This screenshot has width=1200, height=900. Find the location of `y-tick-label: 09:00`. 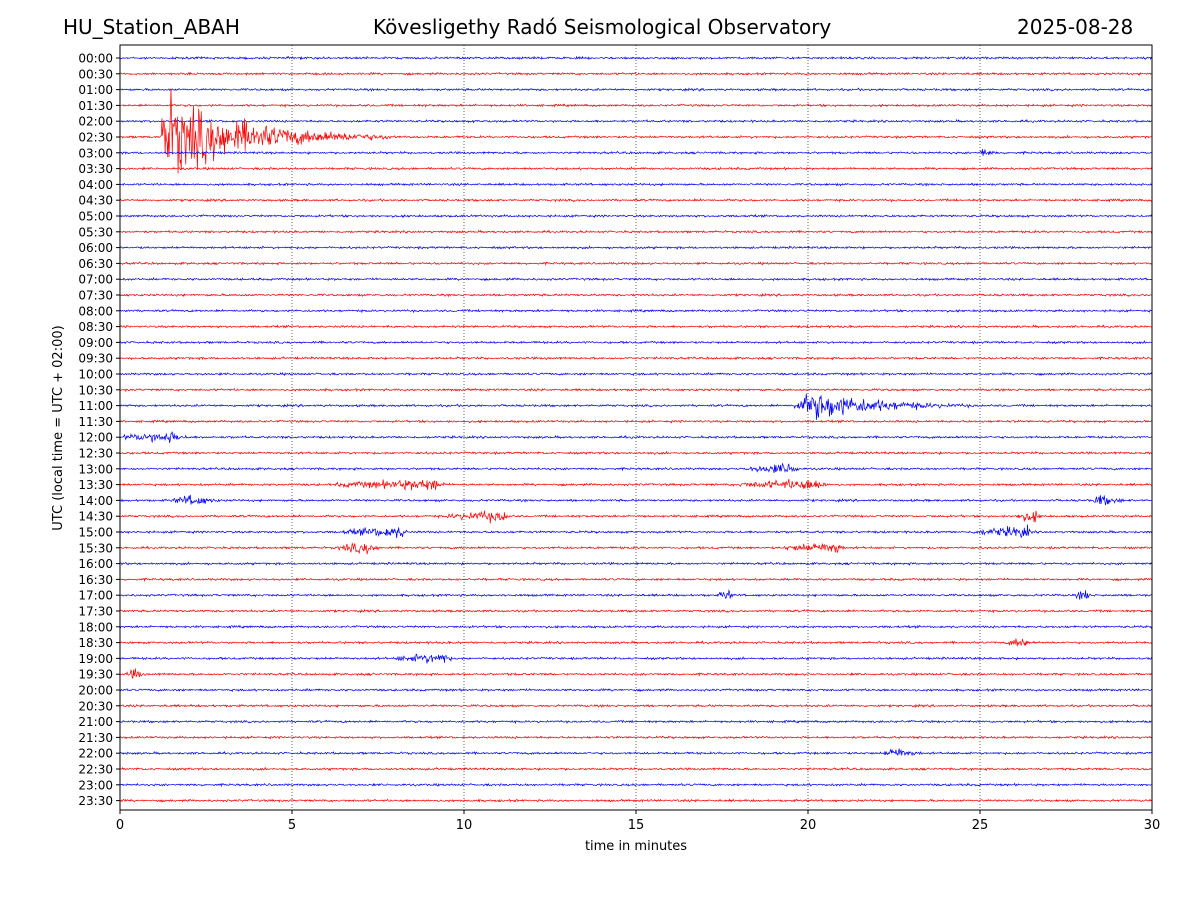

y-tick-label: 09:00 is located at coordinates (95, 343).